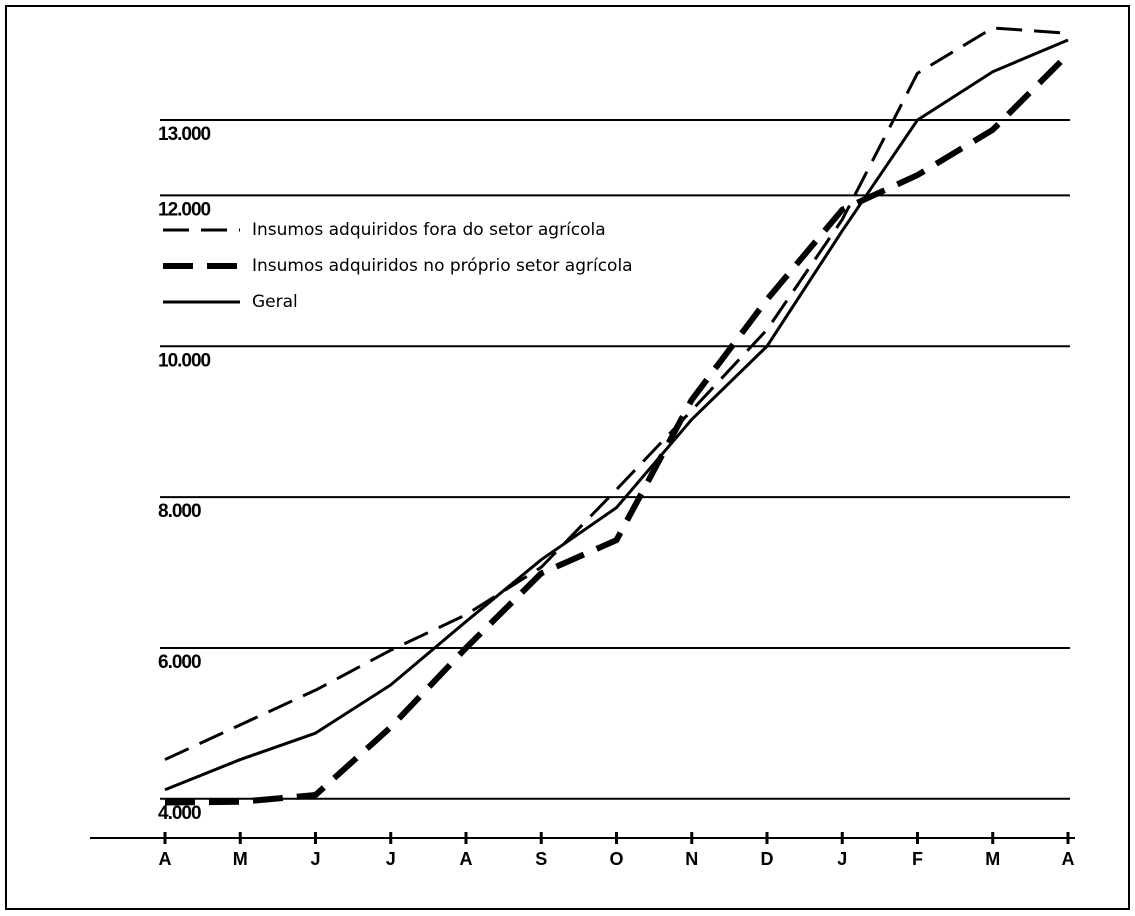 Image resolution: width=1135 pixels, height=916 pixels. Describe the element at coordinates (541, 859) in the screenshot. I see `x-tick-label: S` at that location.